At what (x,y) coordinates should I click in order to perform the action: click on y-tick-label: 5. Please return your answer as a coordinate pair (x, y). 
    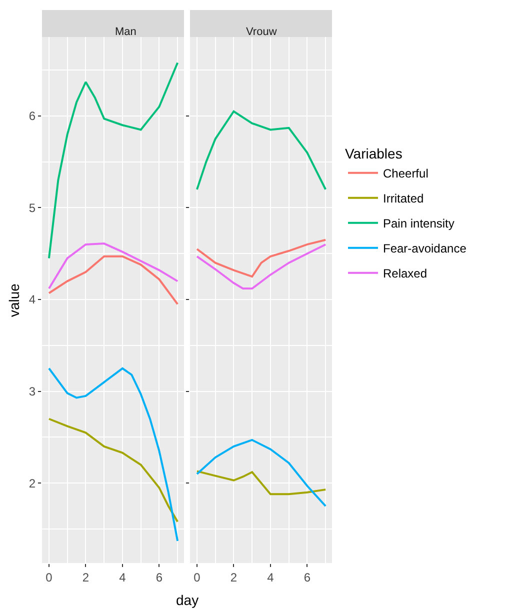
    Looking at the image, I should click on (32, 207).